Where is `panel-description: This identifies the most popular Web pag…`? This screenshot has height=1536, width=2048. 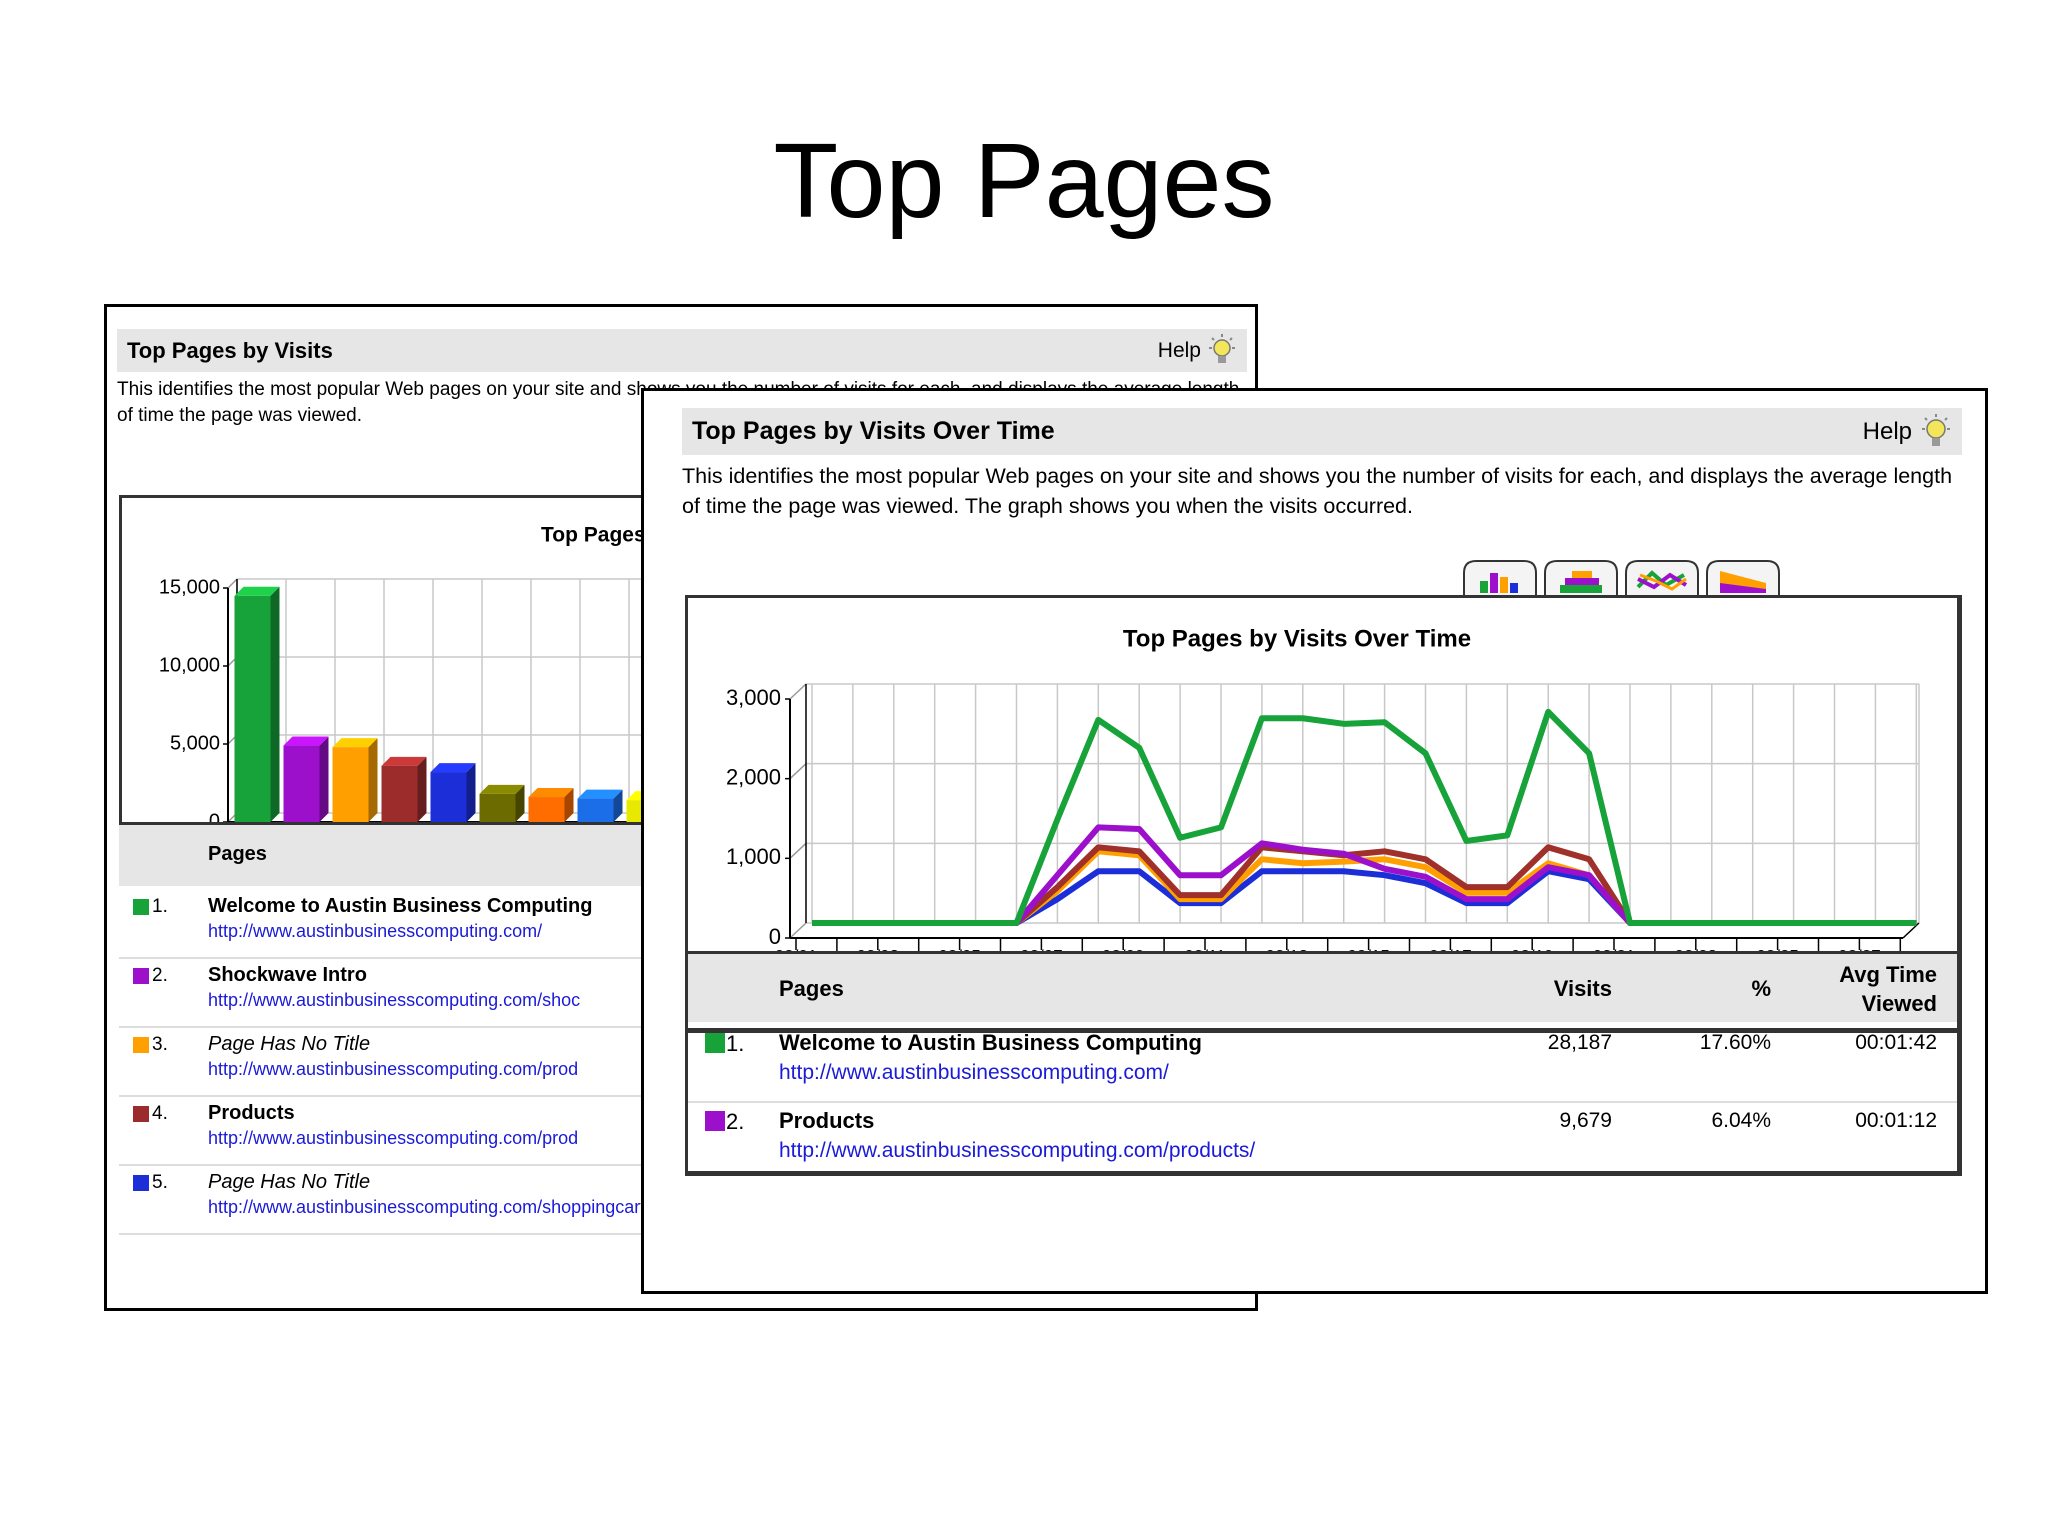
panel-description: This identifies the most popular Web pag… is located at coordinates (1317, 491).